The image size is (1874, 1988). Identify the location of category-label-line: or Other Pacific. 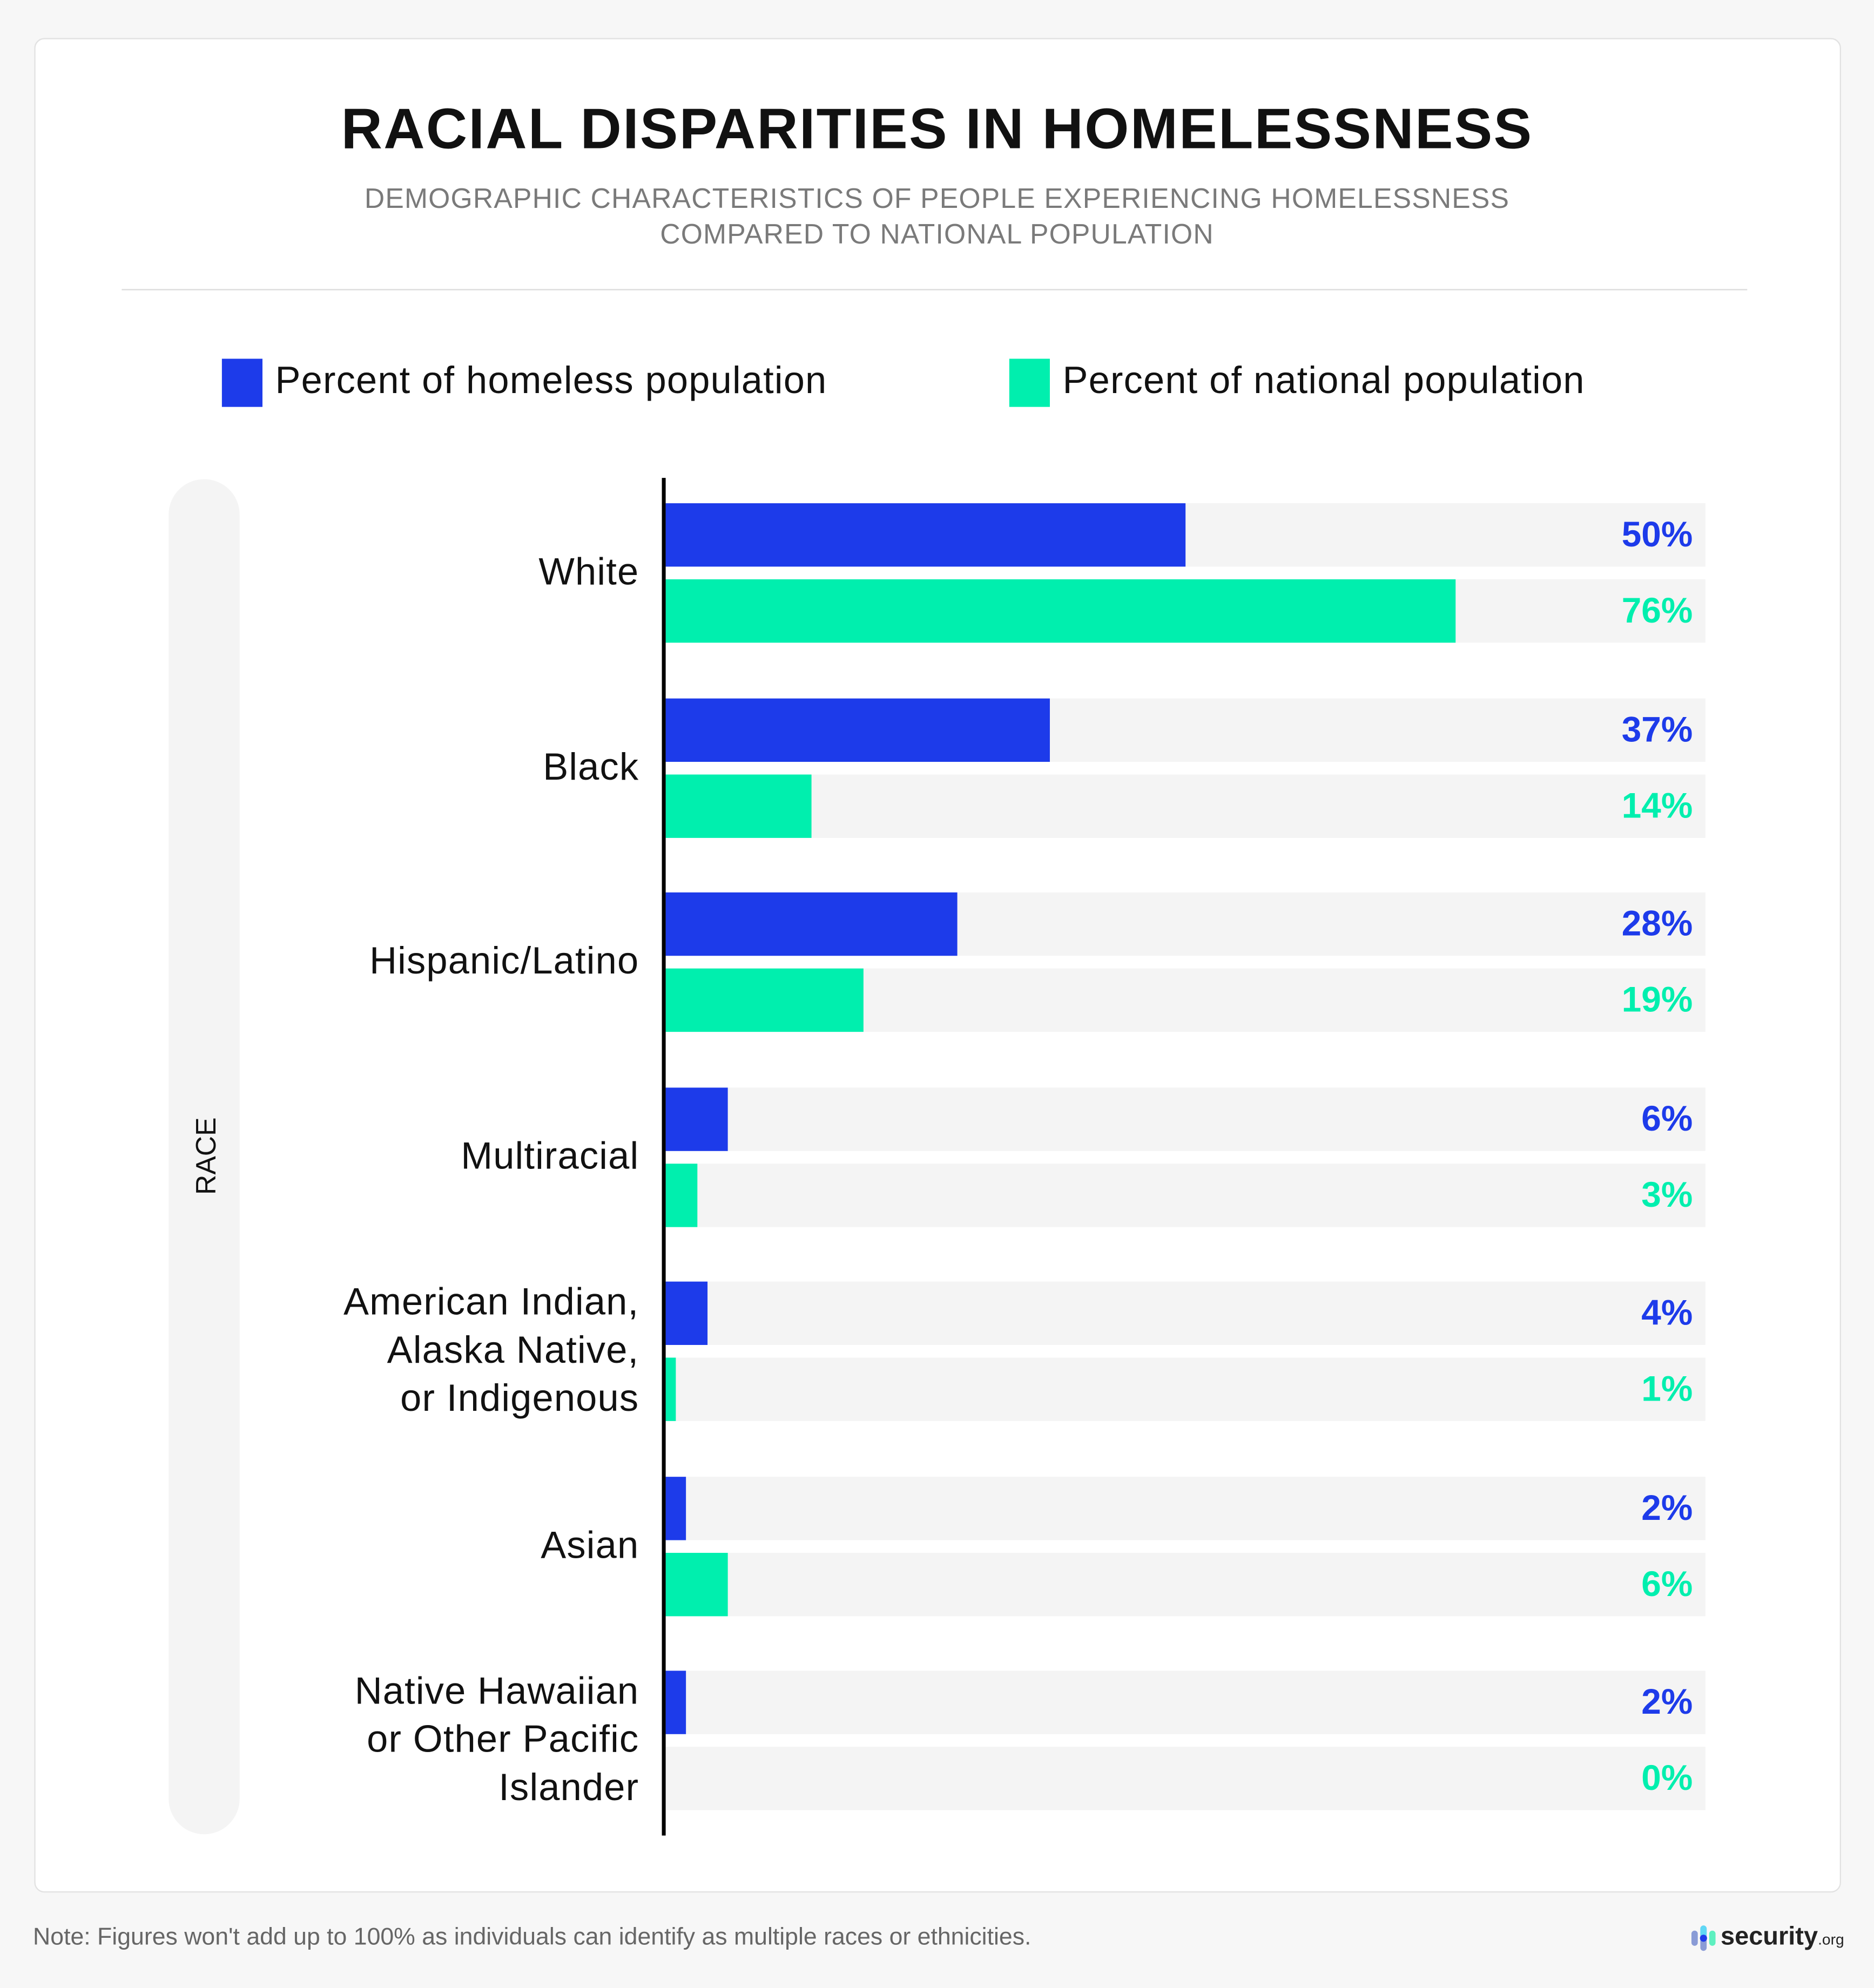
(503, 1740).